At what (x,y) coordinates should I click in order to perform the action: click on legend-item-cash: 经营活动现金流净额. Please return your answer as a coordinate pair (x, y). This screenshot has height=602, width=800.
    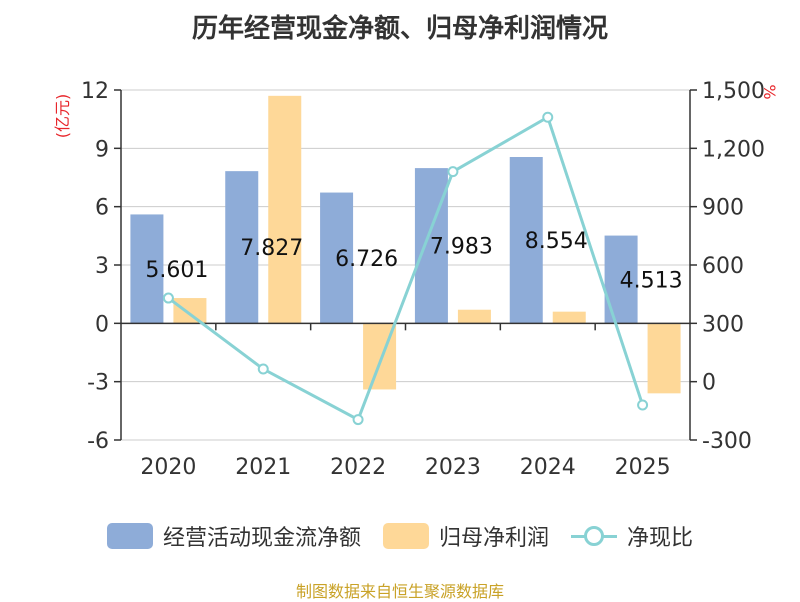
    Looking at the image, I should click on (233, 536).